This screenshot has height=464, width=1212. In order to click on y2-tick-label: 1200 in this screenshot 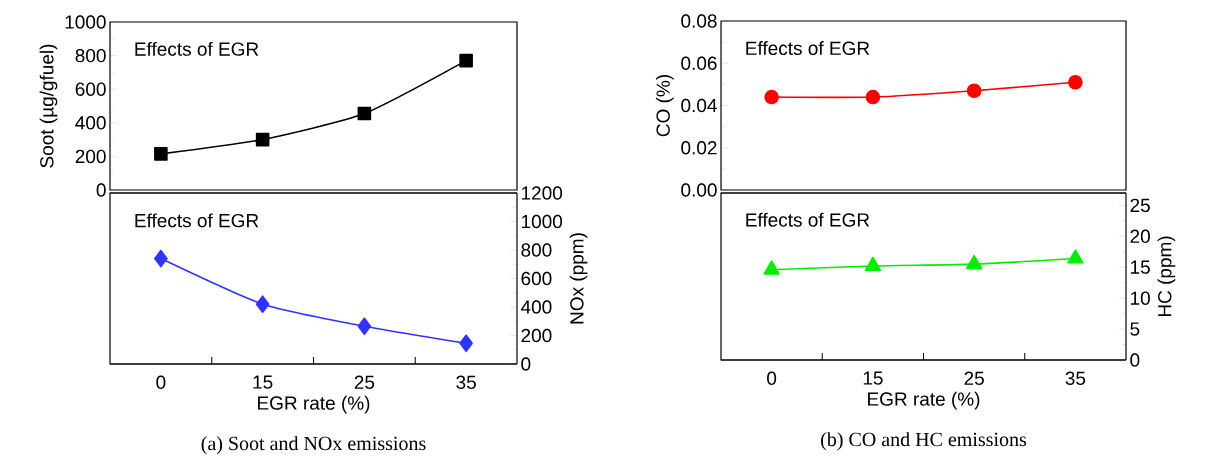, I will do `click(542, 193)`.